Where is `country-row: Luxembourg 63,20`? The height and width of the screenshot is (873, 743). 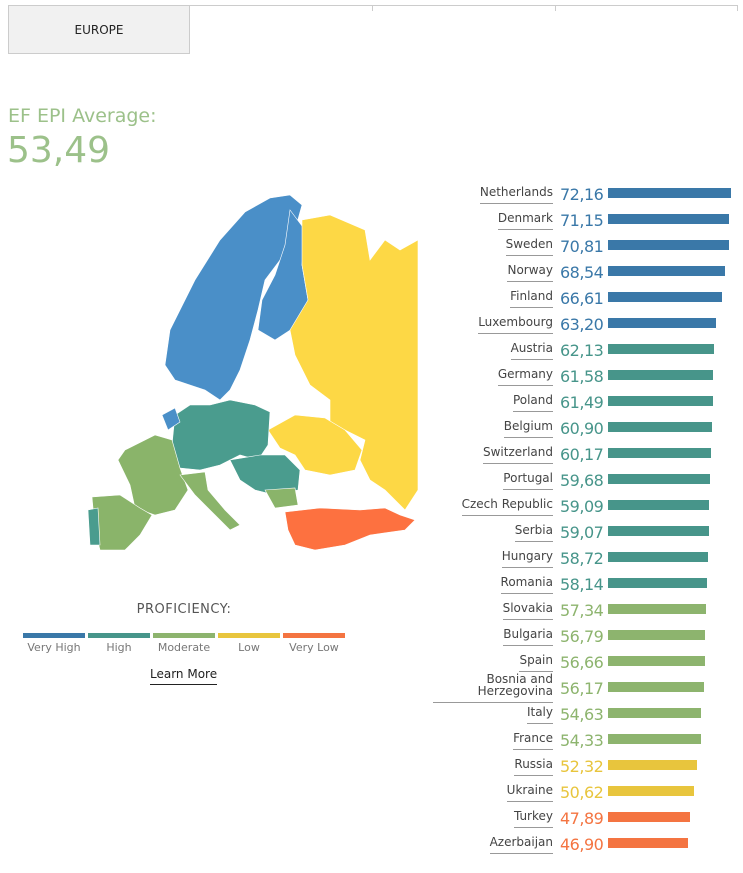 country-row: Luxembourg 63,20 is located at coordinates (591, 323).